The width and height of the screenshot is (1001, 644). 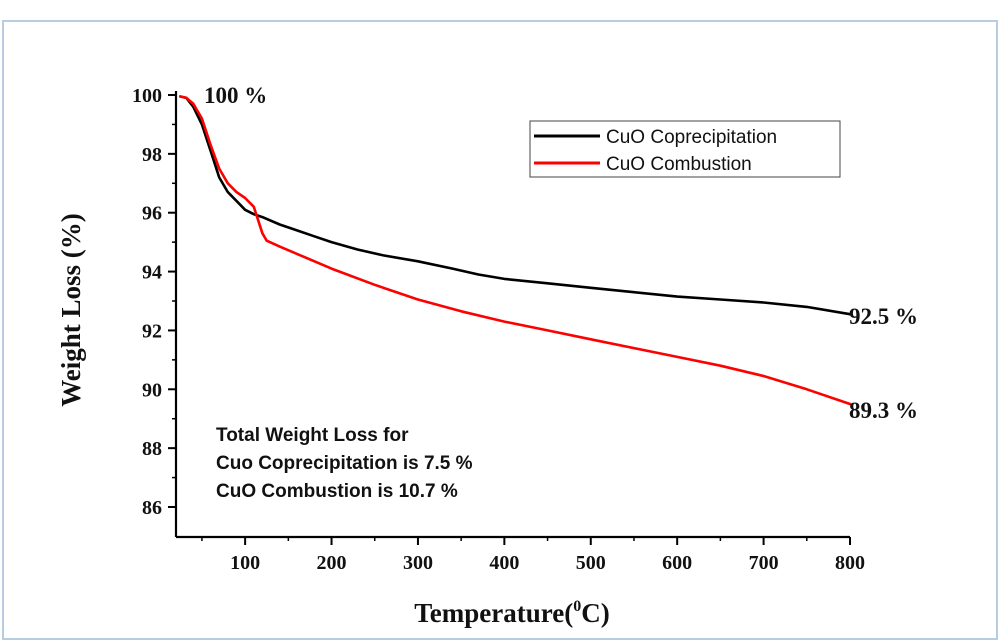 I want to click on legend-label-coprecipitation: CuO Coprecipitation, so click(x=691, y=137).